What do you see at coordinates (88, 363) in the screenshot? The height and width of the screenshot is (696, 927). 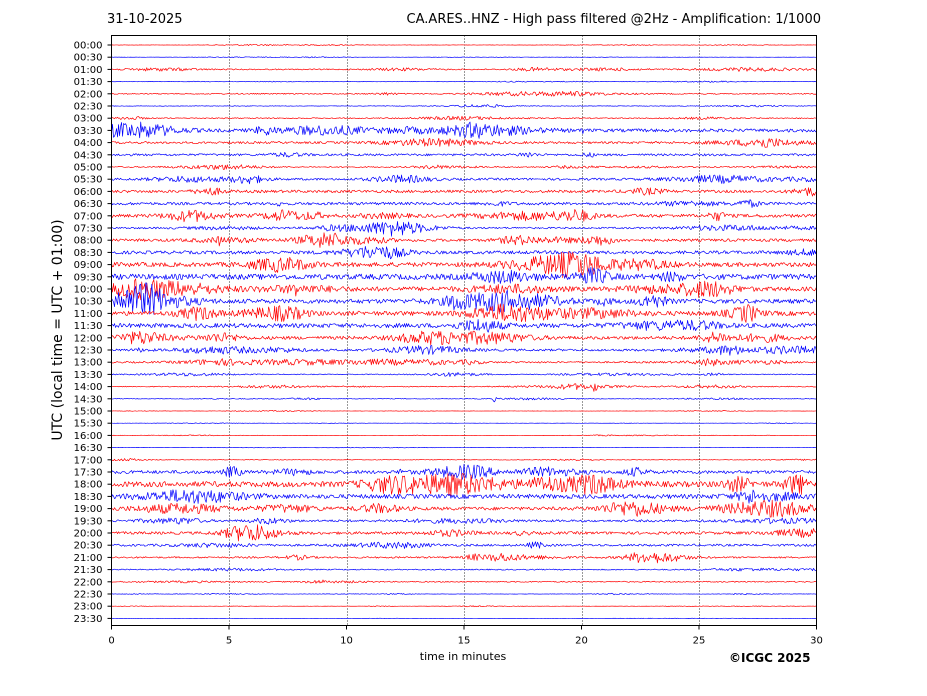 I see `y-tick-label: 13:00` at bounding box center [88, 363].